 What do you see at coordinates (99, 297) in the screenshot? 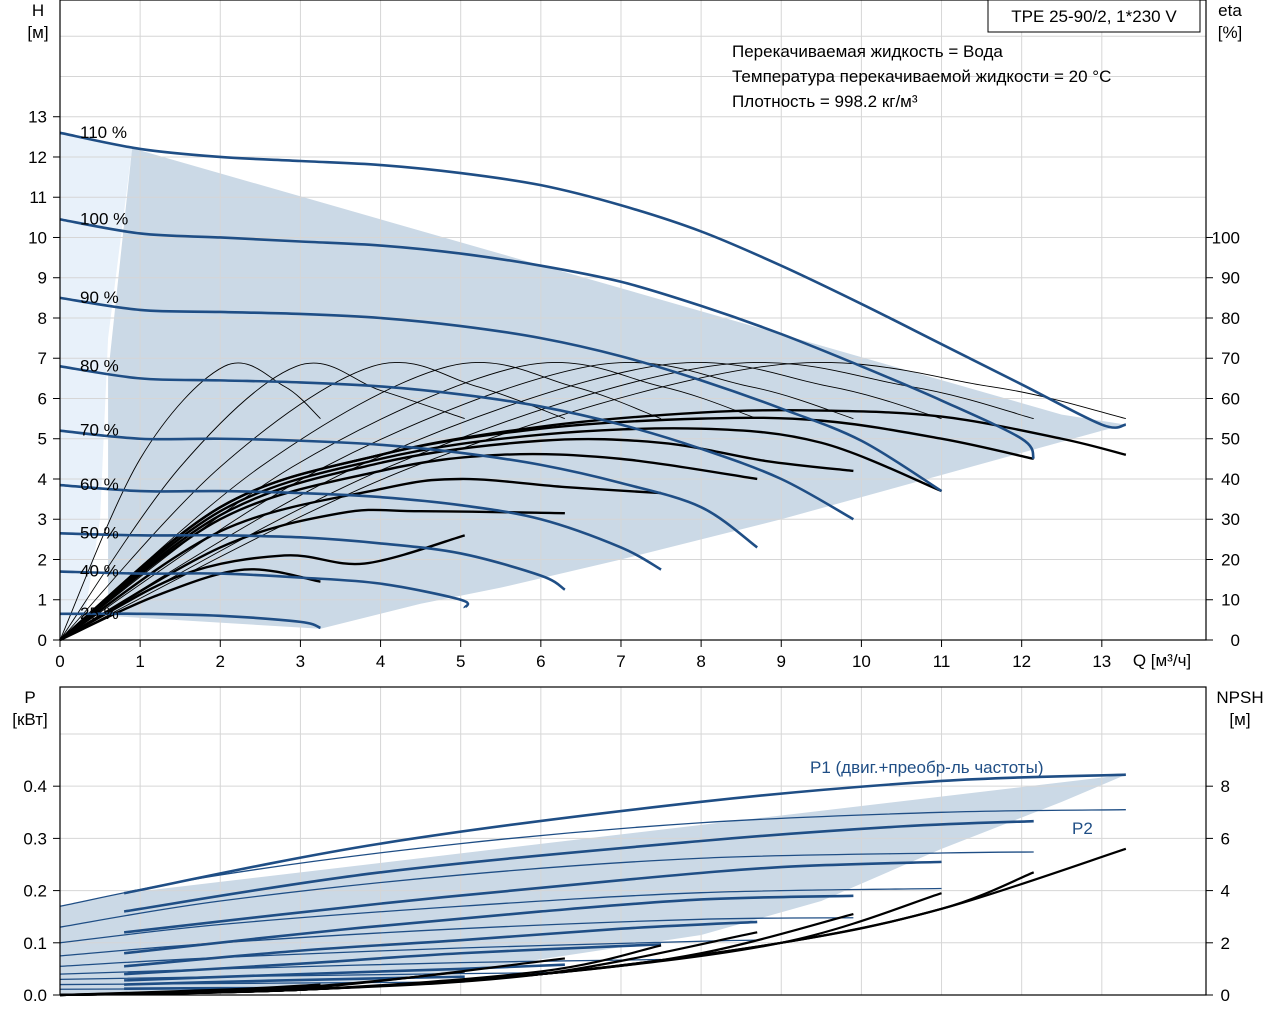
I see `speed-label: 90 %` at bounding box center [99, 297].